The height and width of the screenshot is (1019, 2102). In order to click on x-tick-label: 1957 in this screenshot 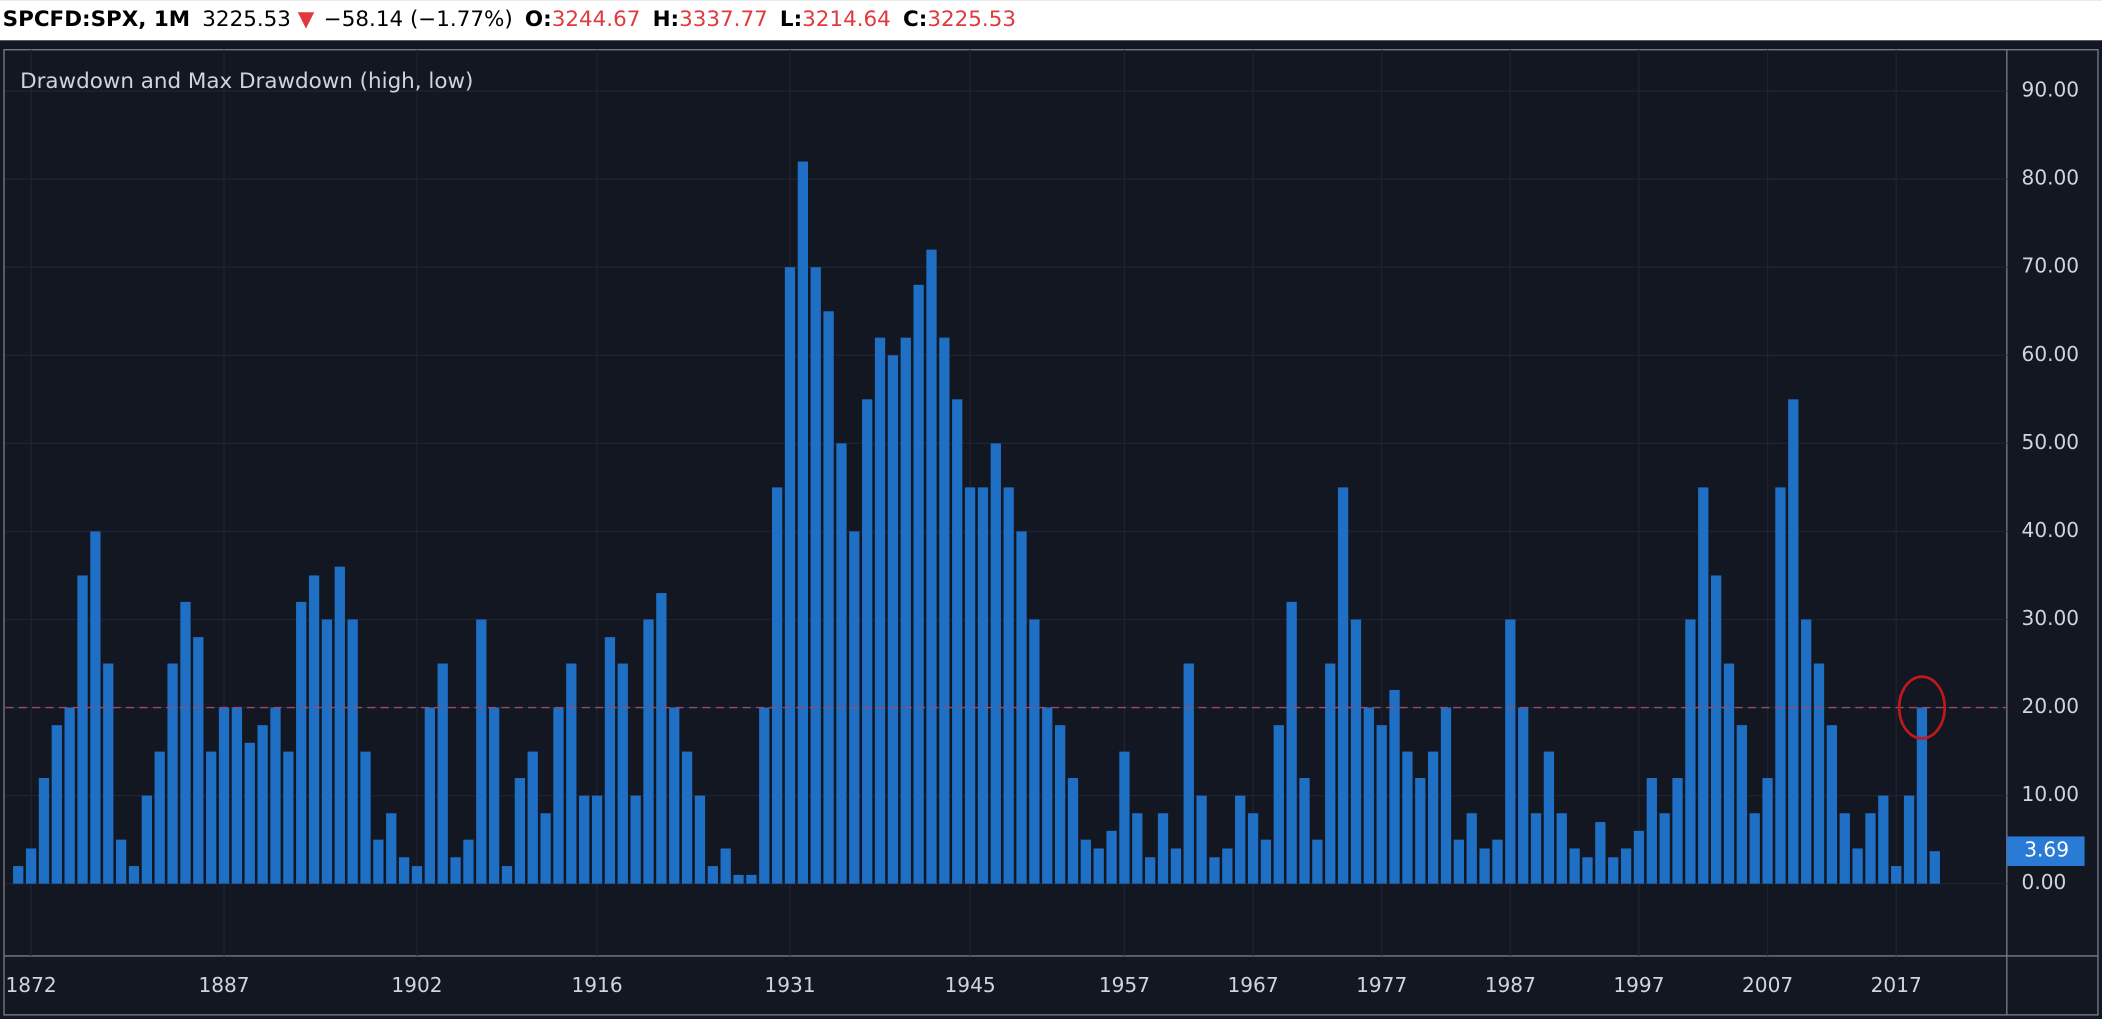, I will do `click(1124, 985)`.